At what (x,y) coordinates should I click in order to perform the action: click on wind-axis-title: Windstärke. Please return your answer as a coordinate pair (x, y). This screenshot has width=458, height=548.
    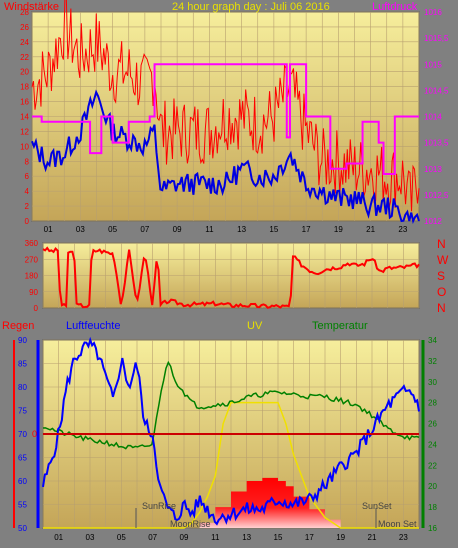
    Looking at the image, I should click on (31, 7).